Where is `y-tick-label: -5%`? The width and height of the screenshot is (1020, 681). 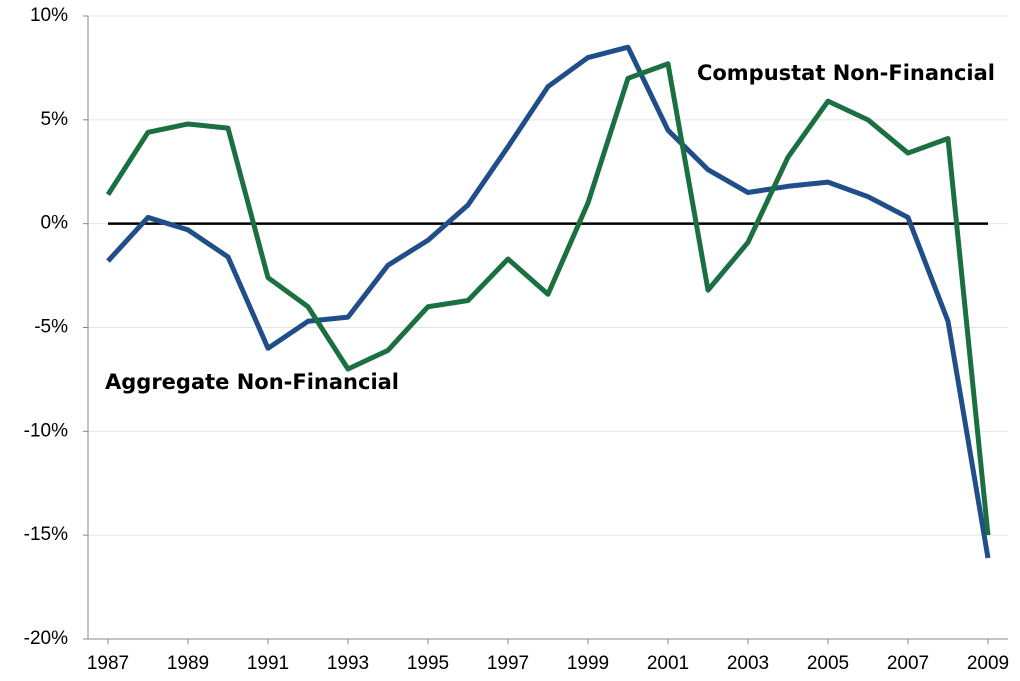 y-tick-label: -5% is located at coordinates (51, 327).